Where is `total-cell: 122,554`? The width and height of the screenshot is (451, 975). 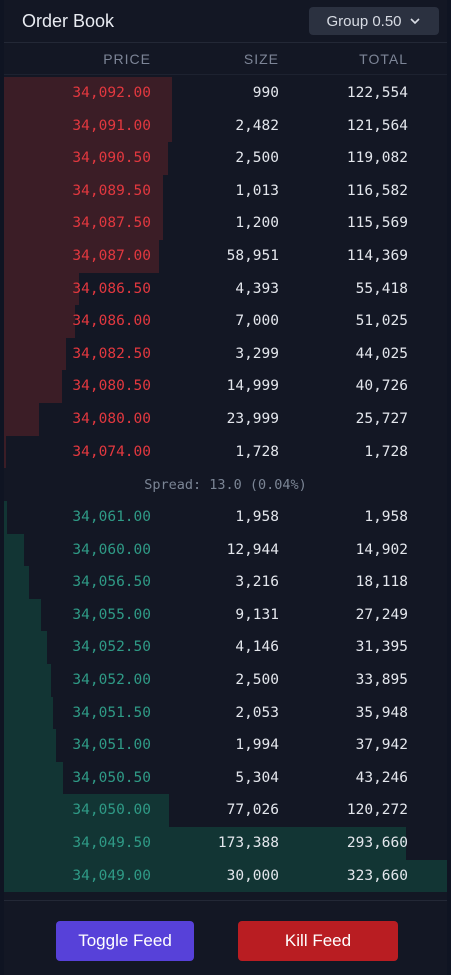 total-cell: 122,554 is located at coordinates (377, 93).